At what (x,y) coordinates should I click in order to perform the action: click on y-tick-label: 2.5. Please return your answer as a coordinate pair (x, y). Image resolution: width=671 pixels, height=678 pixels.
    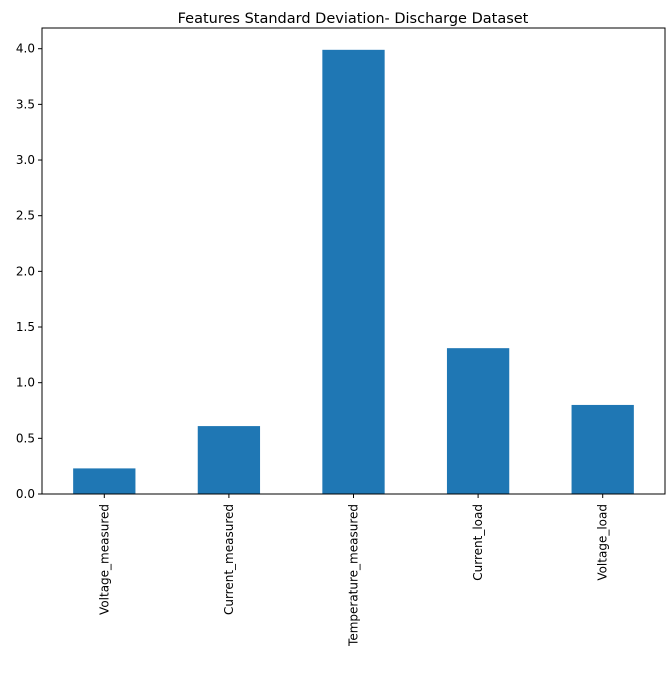
    Looking at the image, I should click on (25, 216).